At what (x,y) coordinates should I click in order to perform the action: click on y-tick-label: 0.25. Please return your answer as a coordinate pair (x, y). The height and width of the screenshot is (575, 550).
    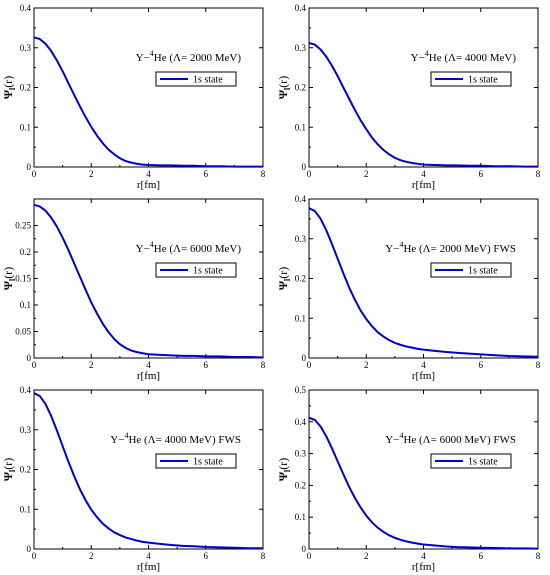
    Looking at the image, I should click on (23, 226).